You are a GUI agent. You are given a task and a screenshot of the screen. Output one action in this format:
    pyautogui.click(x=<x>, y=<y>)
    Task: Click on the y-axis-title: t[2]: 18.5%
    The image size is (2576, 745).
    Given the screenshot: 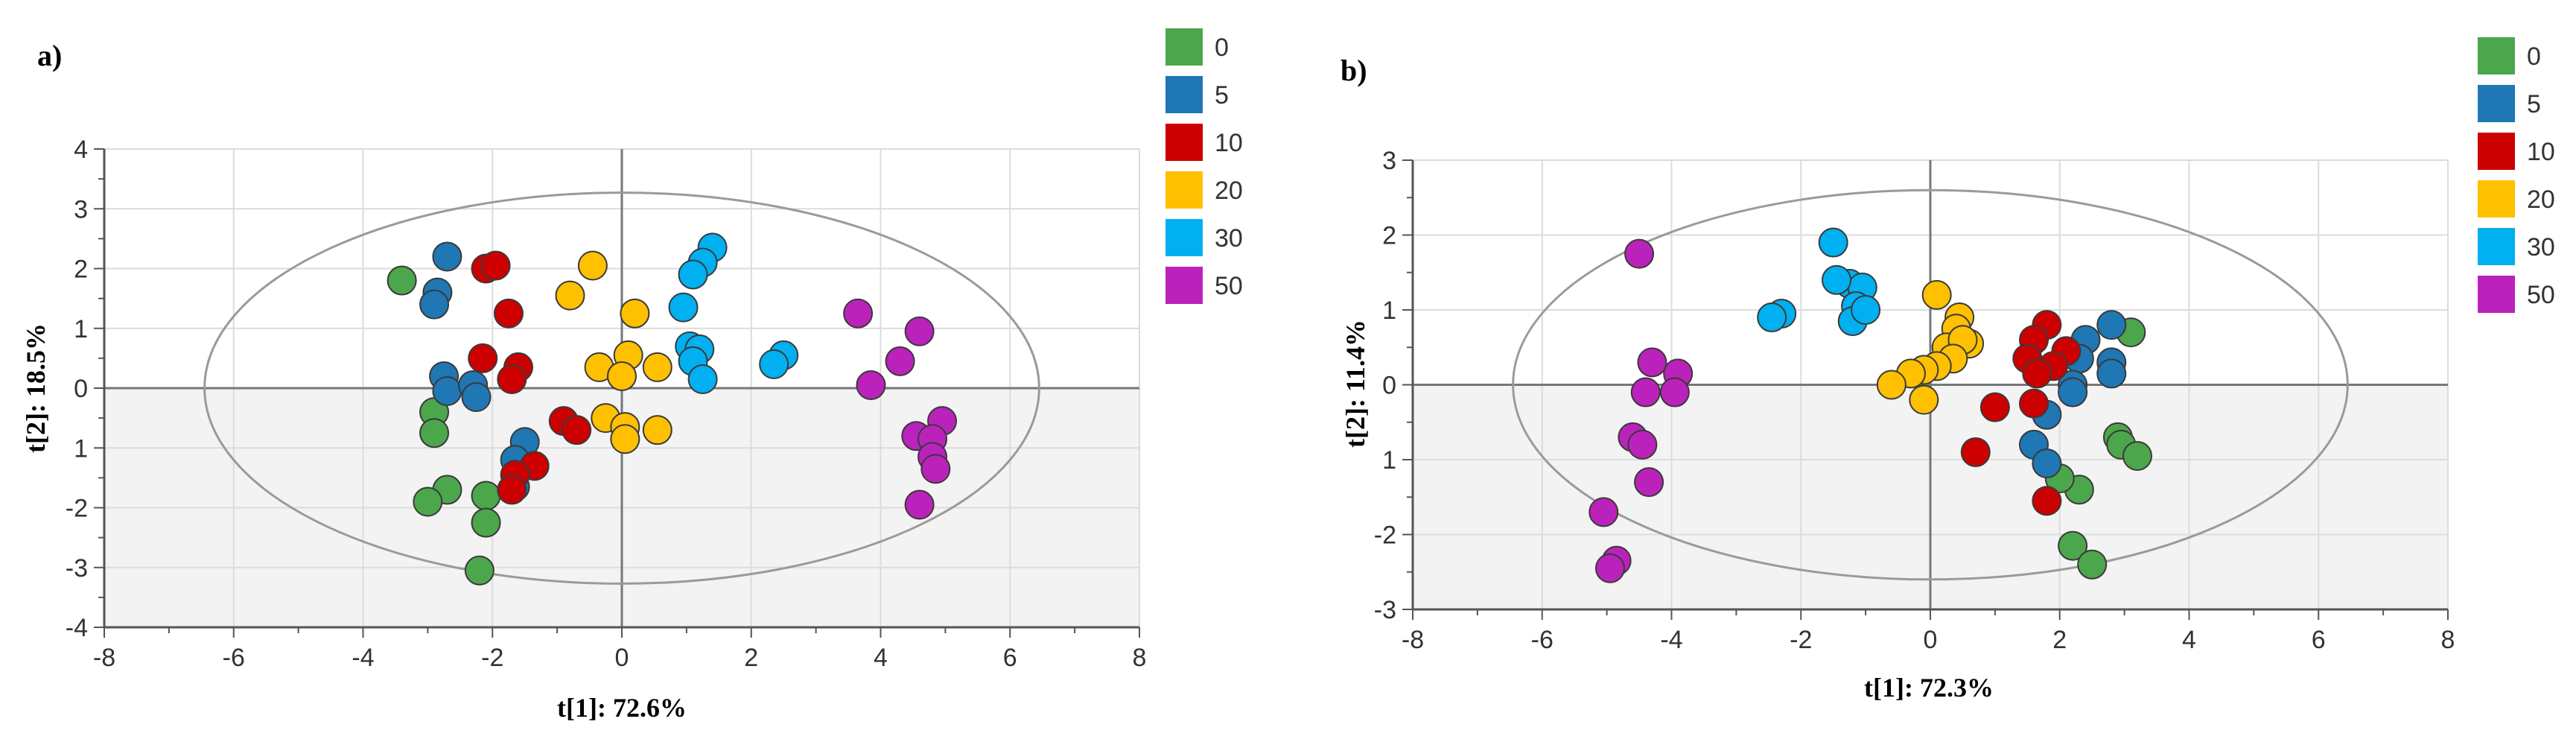 What is the action you would take?
    pyautogui.click(x=36, y=388)
    